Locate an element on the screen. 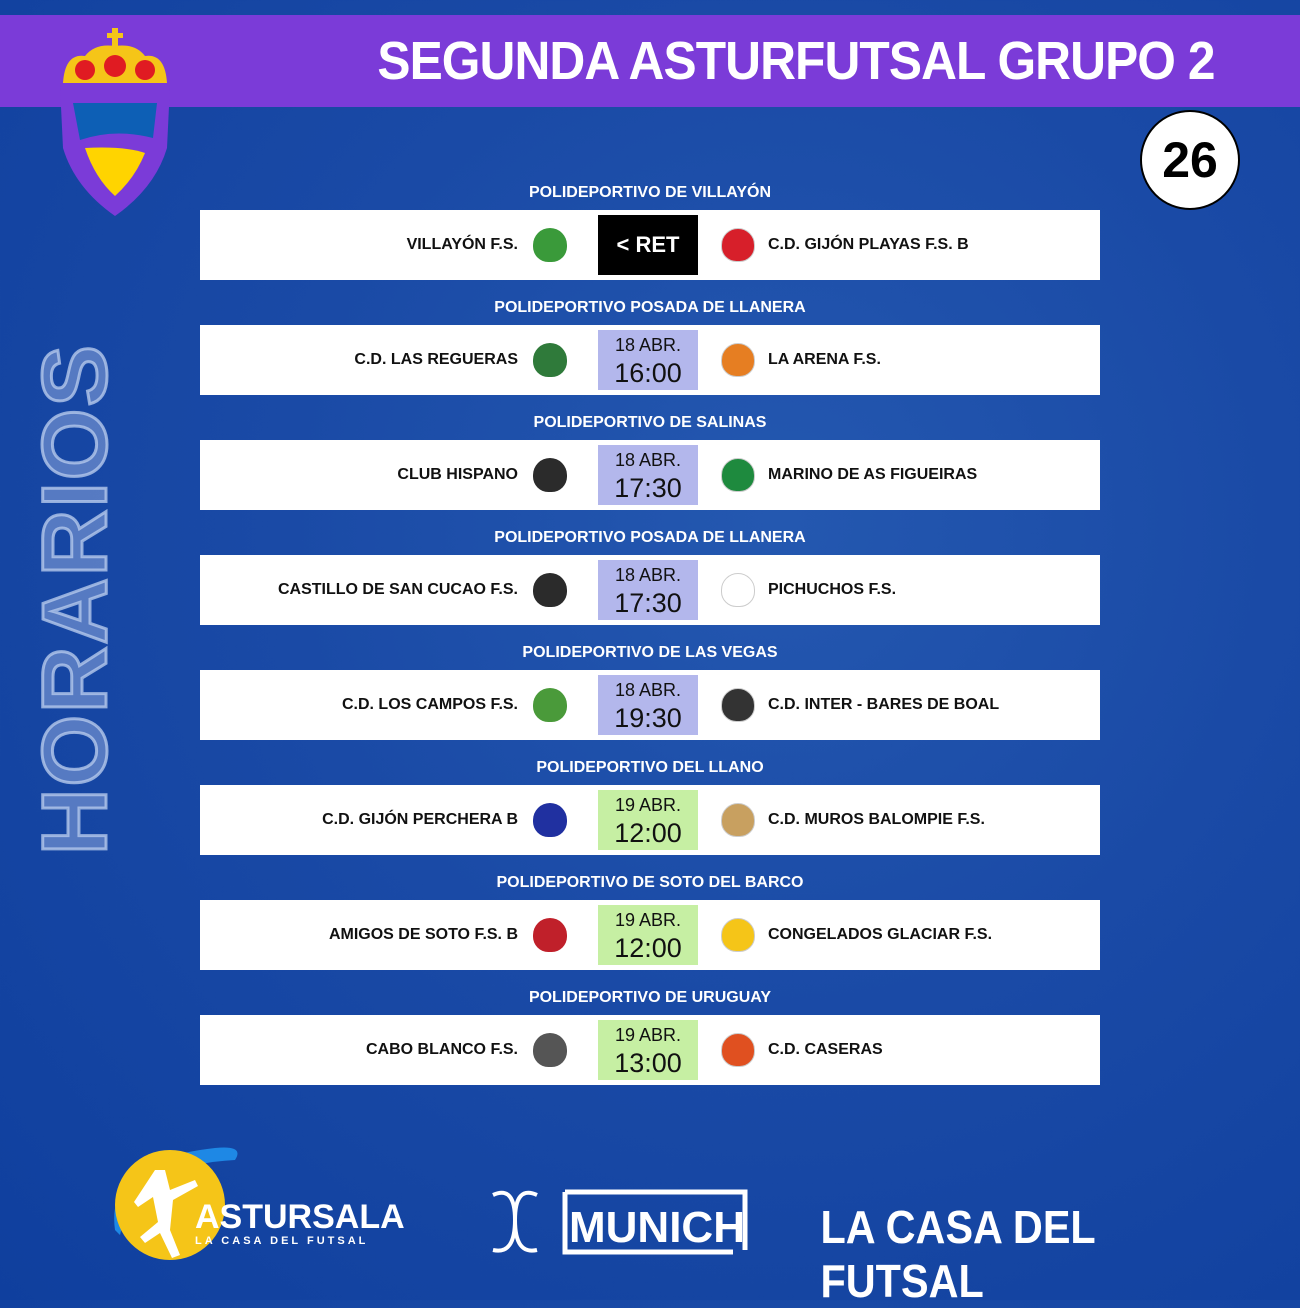 This screenshot has width=1300, height=1308. home-team: CLUB HISPANO is located at coordinates (457, 474).